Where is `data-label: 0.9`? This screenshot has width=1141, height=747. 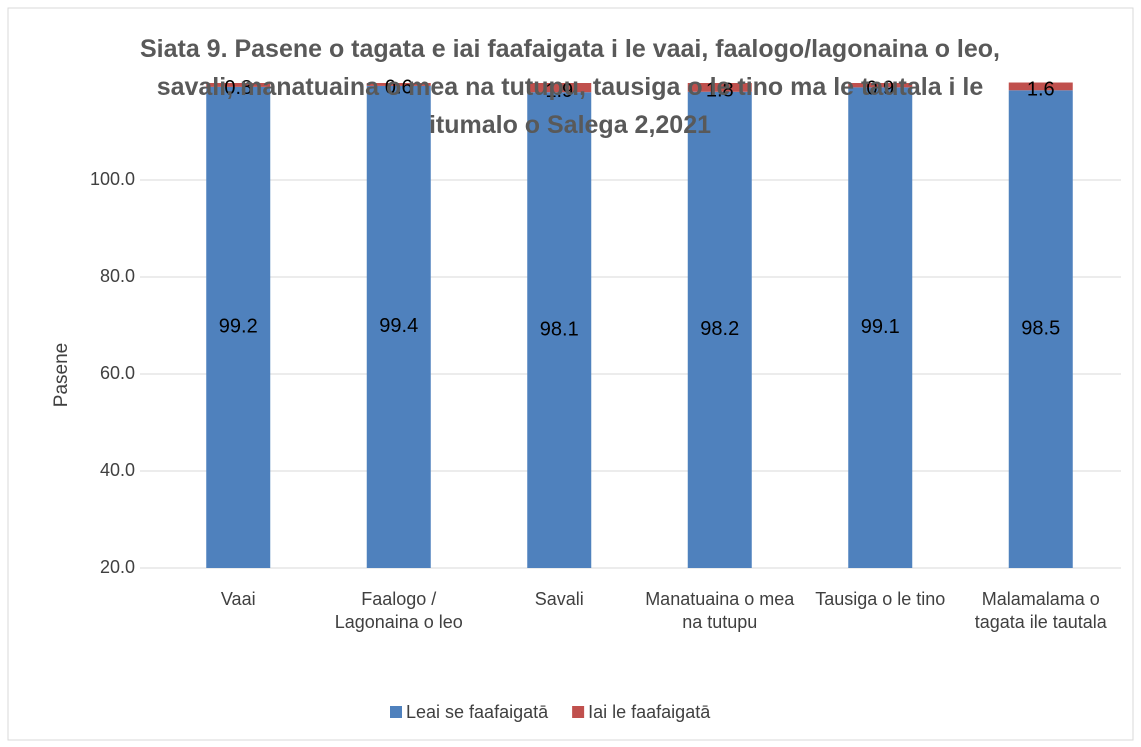 data-label: 0.9 is located at coordinates (880, 88).